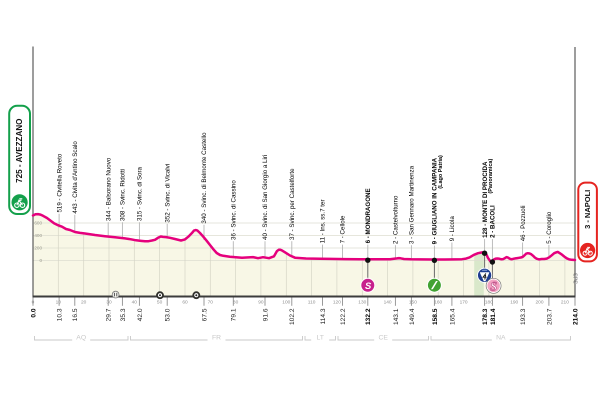  Describe the element at coordinates (493, 316) in the screenshot. I see `svg-text: 181.4` at that location.